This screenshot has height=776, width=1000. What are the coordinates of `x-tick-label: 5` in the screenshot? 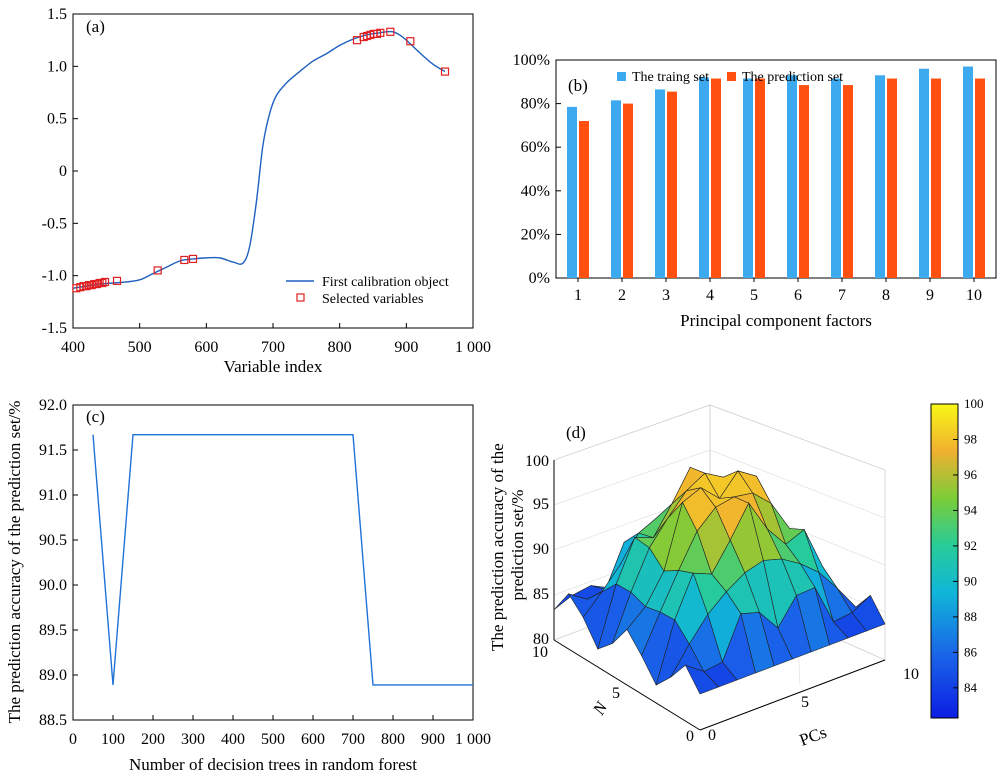 It's located at (754, 295).